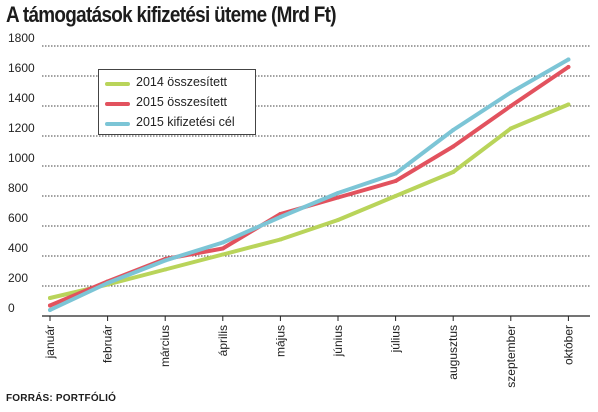 This screenshot has height=412, width=598. What do you see at coordinates (171, 14) in the screenshot?
I see `chart-title: A támogatások kifizetési üteme (Mrd Ft)` at bounding box center [171, 14].